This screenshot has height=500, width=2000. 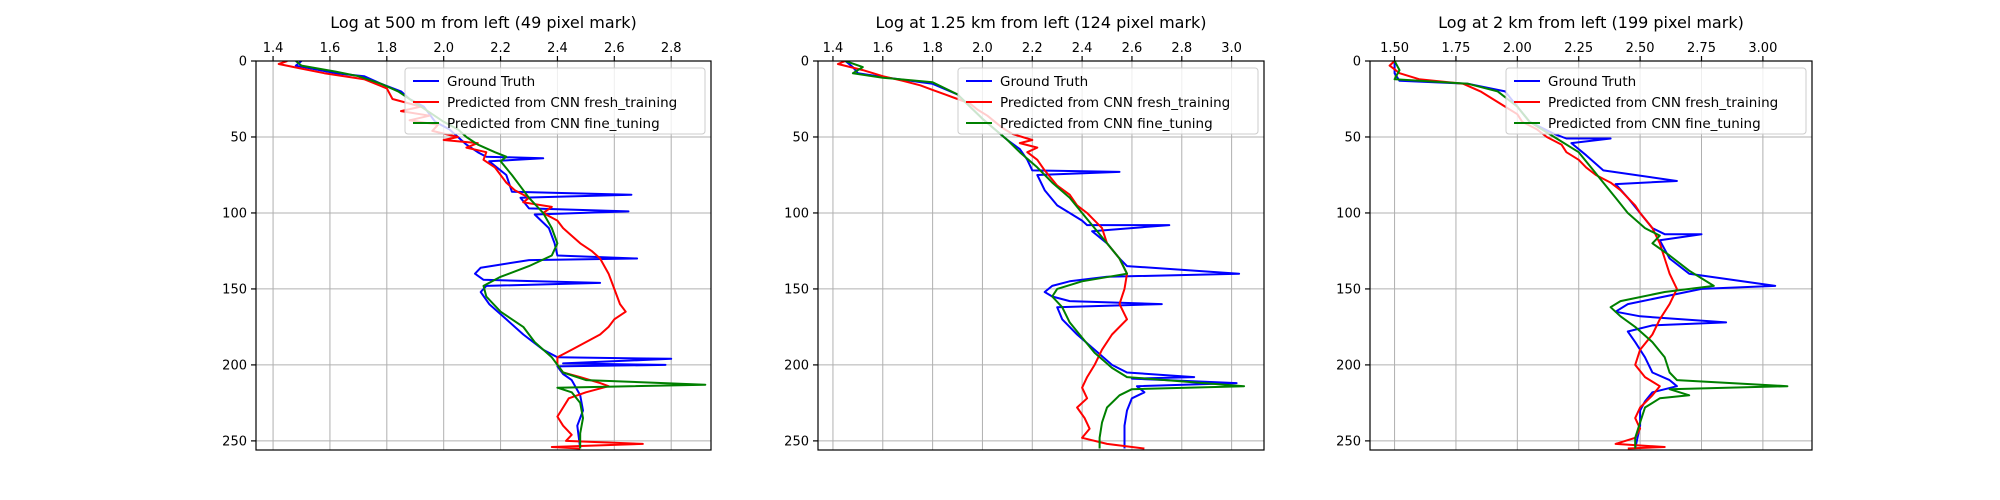 What do you see at coordinates (1578, 48) in the screenshot?
I see `x-tick-label: 2.25` at bounding box center [1578, 48].